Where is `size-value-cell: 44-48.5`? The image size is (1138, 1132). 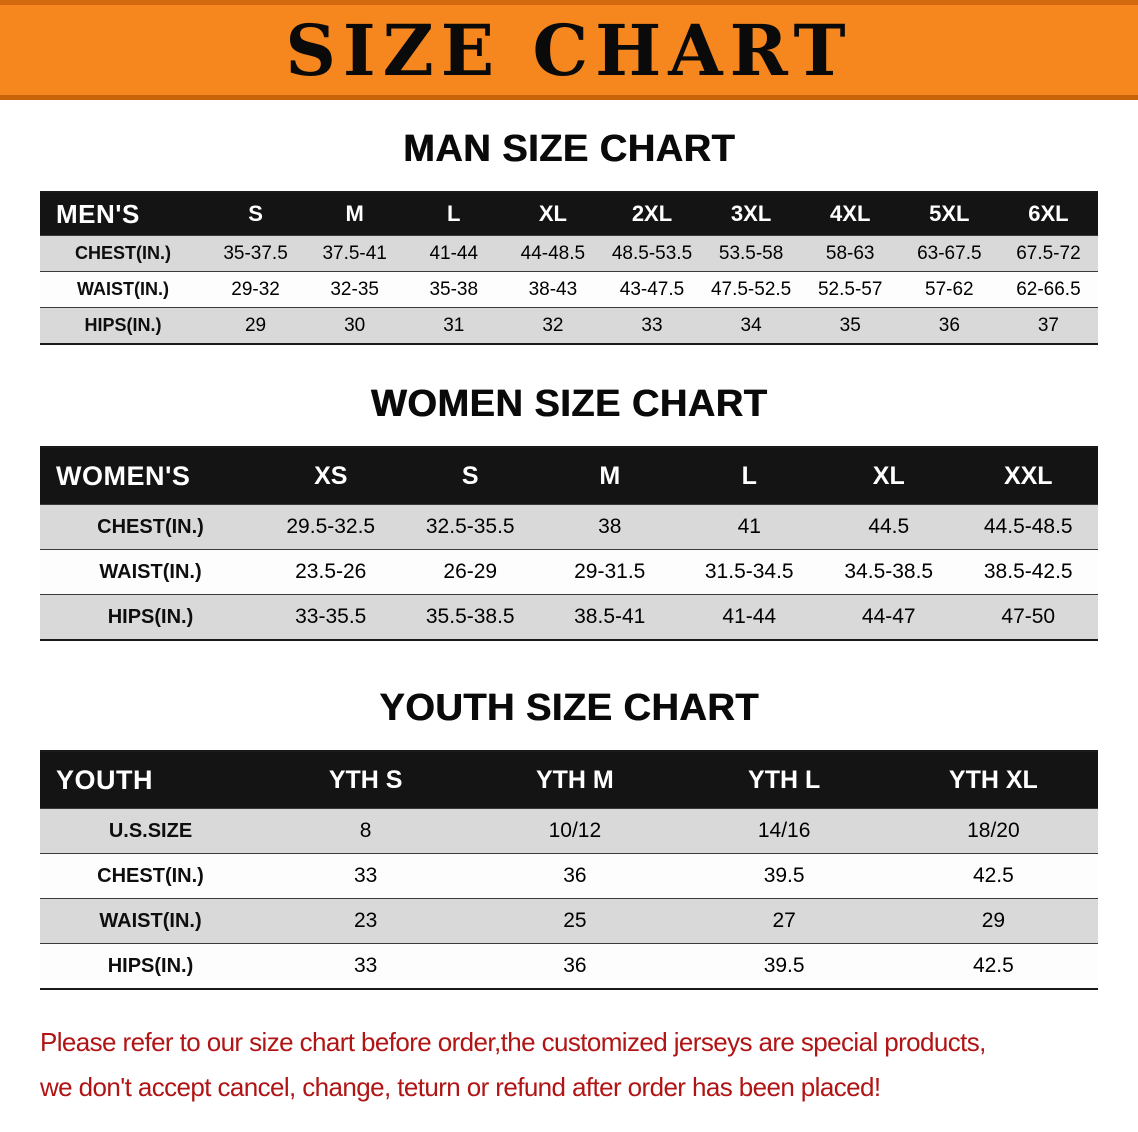
size-value-cell: 44-48.5 is located at coordinates (553, 253).